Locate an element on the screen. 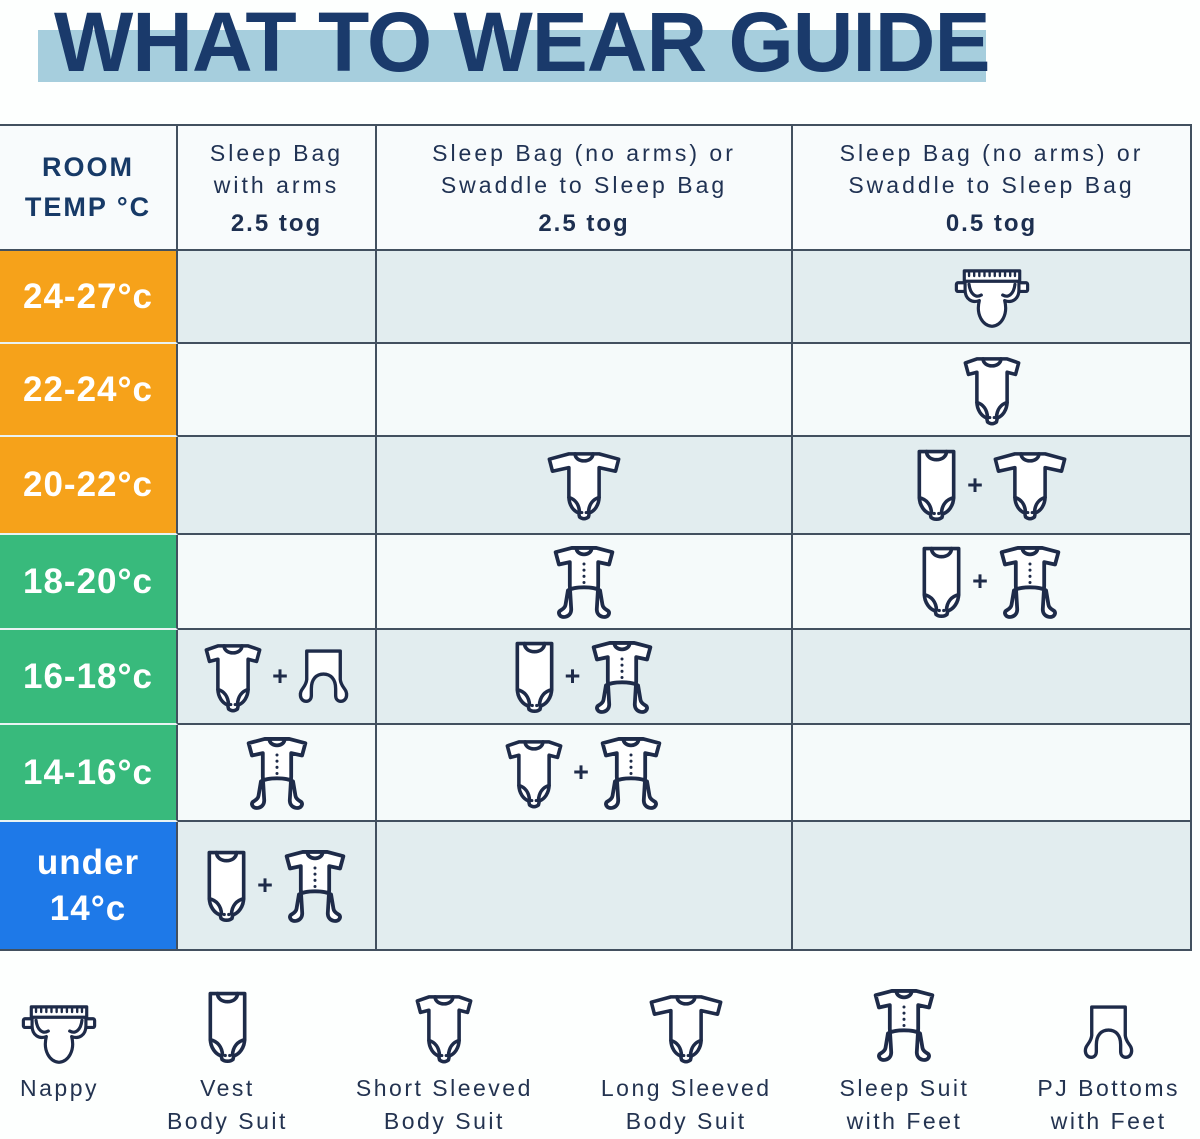  page-title: WHAT TO WEAR GUIDE is located at coordinates (522, 44).